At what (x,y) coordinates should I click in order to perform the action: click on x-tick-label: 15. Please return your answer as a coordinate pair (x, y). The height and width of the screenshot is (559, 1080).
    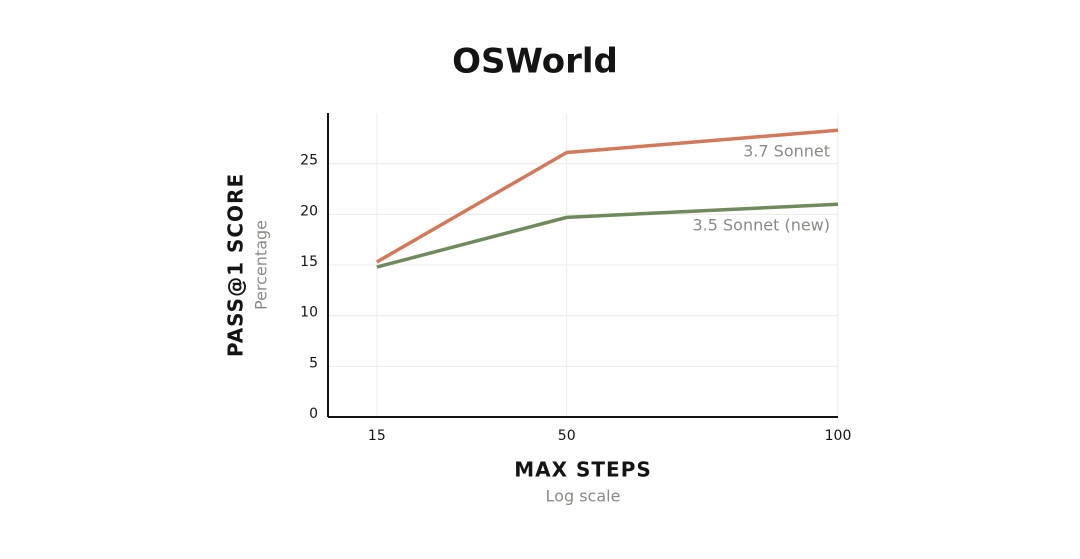
    Looking at the image, I should click on (377, 436).